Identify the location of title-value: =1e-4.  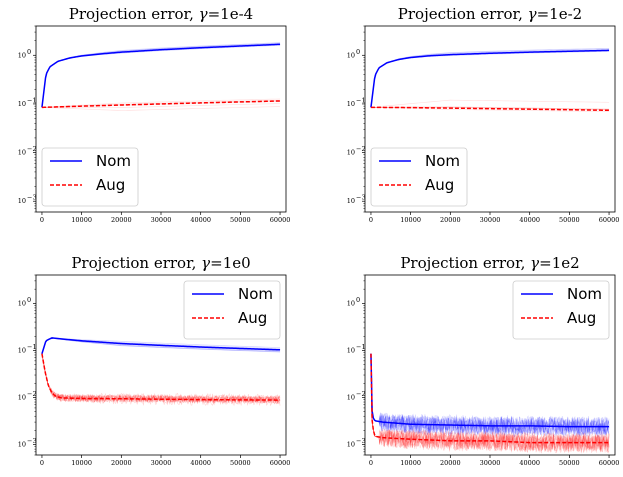
(231, 14).